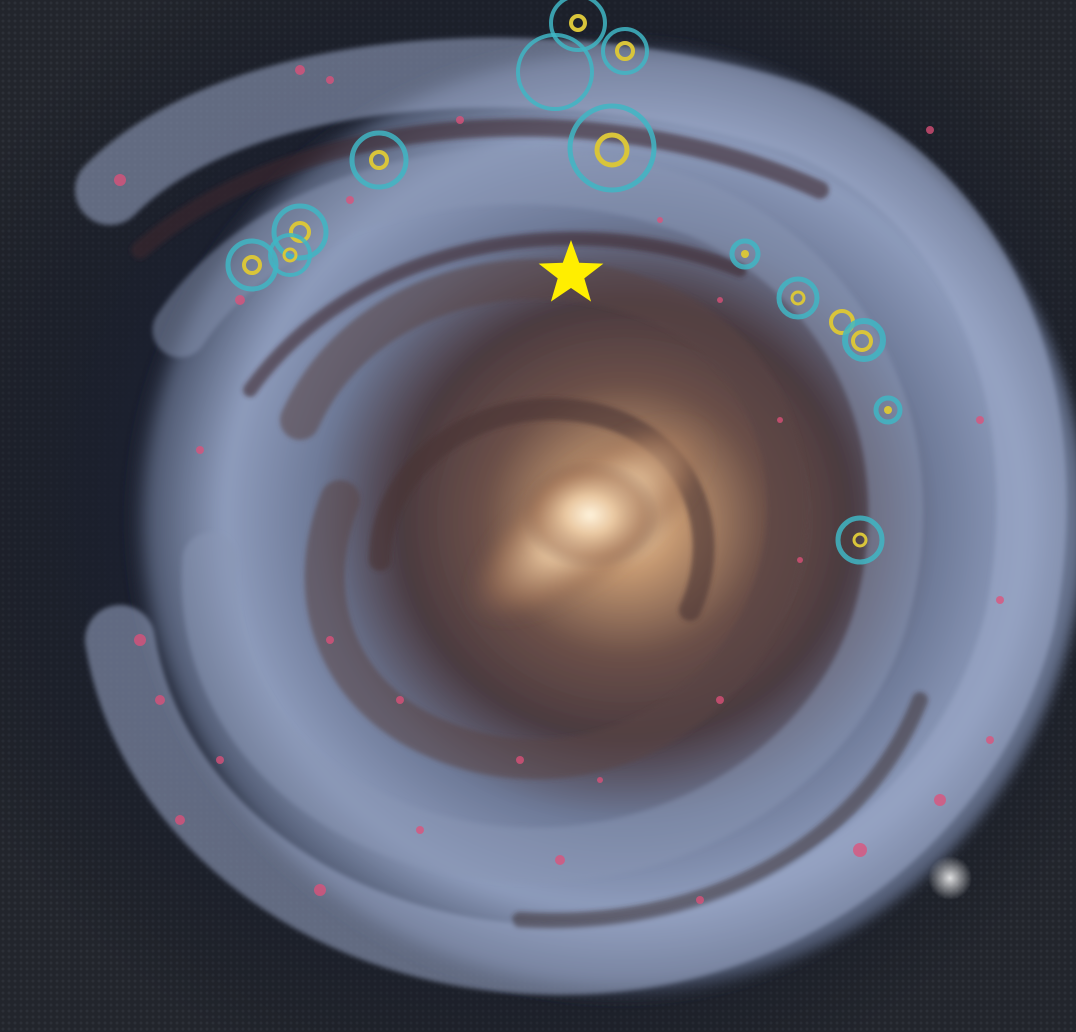 This screenshot has height=1032, width=1076. I want to click on star-icon, so click(571, 271).